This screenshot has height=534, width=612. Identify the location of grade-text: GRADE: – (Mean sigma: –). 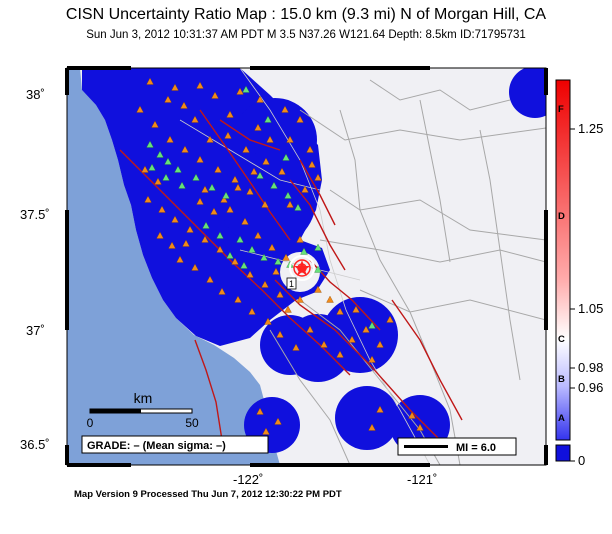
(156, 446).